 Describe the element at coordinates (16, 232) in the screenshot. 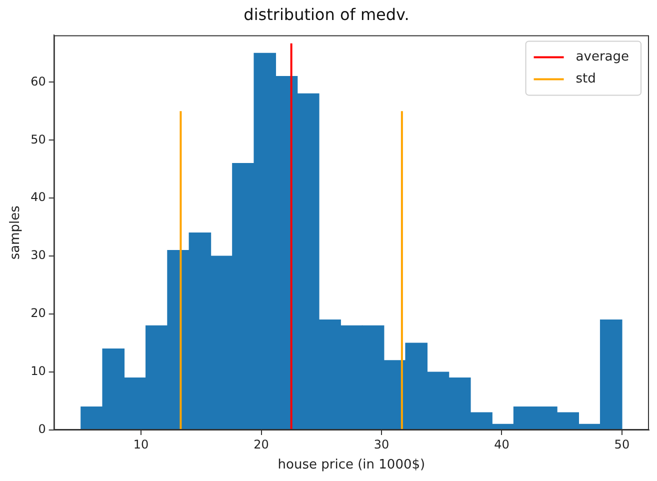

I see `y-axis-title: samples` at that location.